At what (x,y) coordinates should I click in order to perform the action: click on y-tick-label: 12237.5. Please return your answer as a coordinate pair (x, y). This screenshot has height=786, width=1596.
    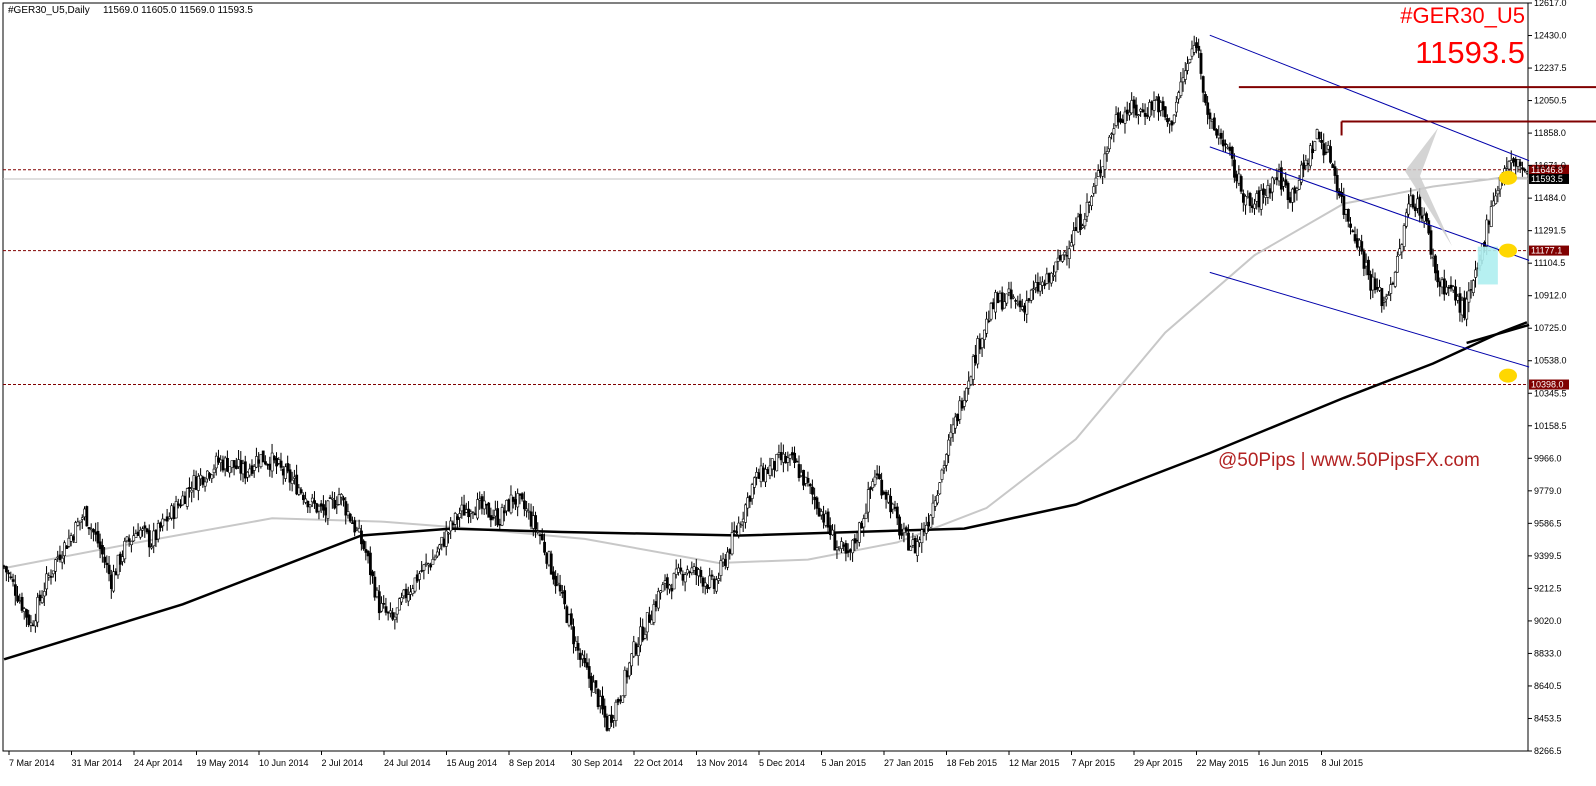
    Looking at the image, I should click on (1550, 68).